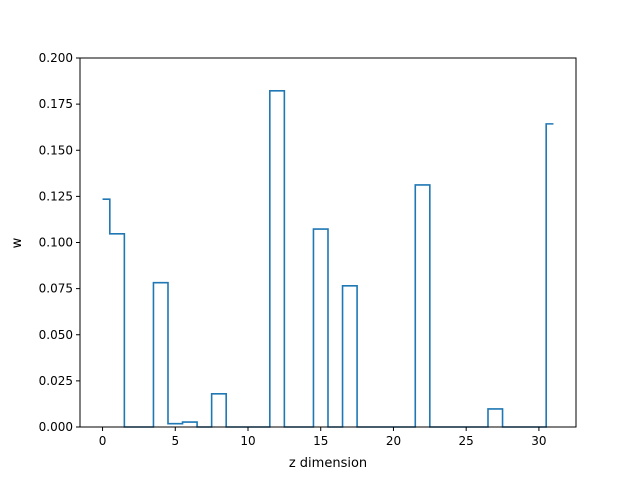 Image resolution: width=640 pixels, height=480 pixels. I want to click on x-tick-label: 10, so click(247, 441).